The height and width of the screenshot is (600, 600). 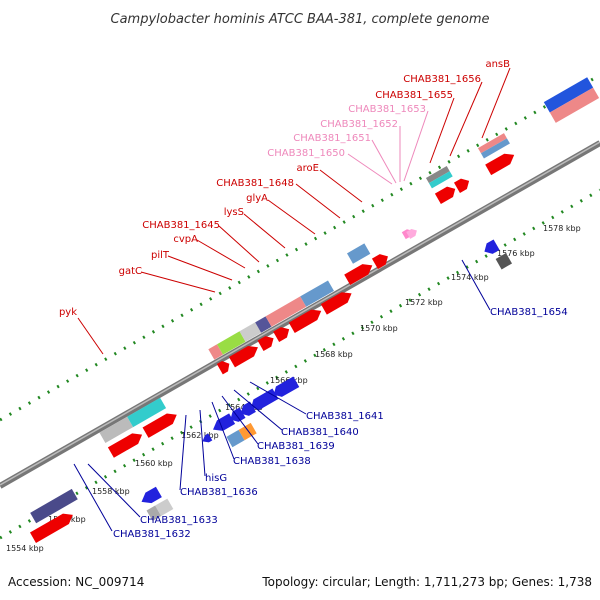 What do you see at coordinates (387, 109) in the screenshot?
I see `gene-label-1653: CHAB381_1653` at bounding box center [387, 109].